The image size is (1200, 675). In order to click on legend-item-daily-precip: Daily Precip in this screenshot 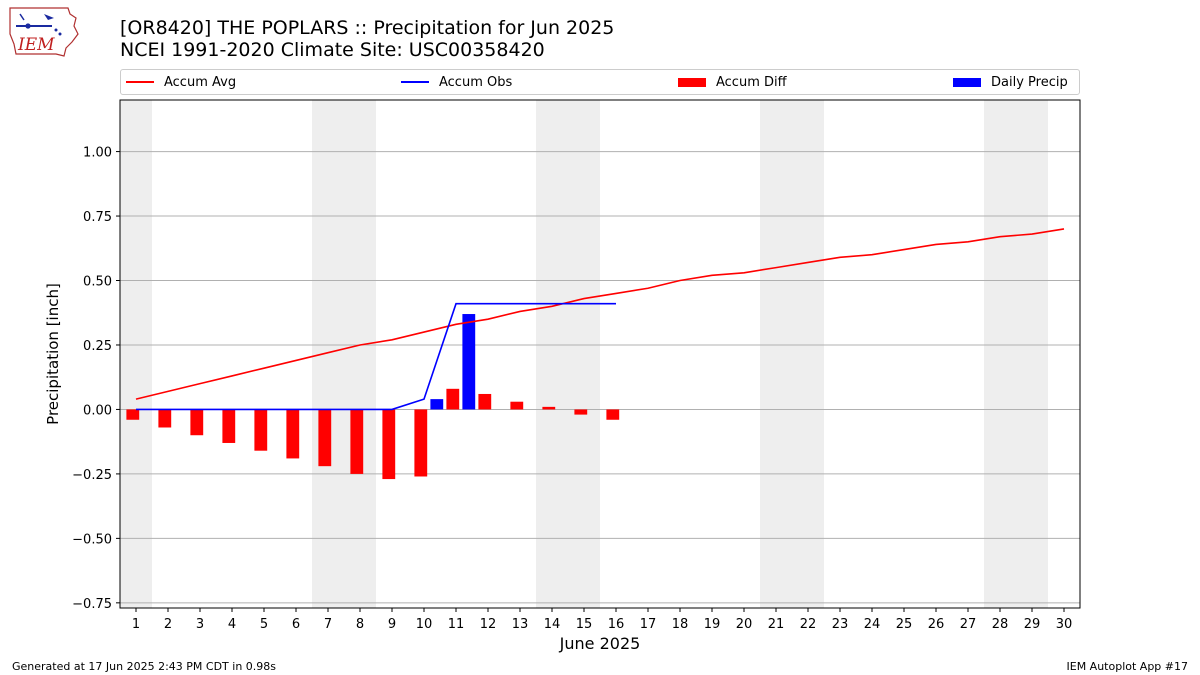, I will do `click(1010, 82)`.